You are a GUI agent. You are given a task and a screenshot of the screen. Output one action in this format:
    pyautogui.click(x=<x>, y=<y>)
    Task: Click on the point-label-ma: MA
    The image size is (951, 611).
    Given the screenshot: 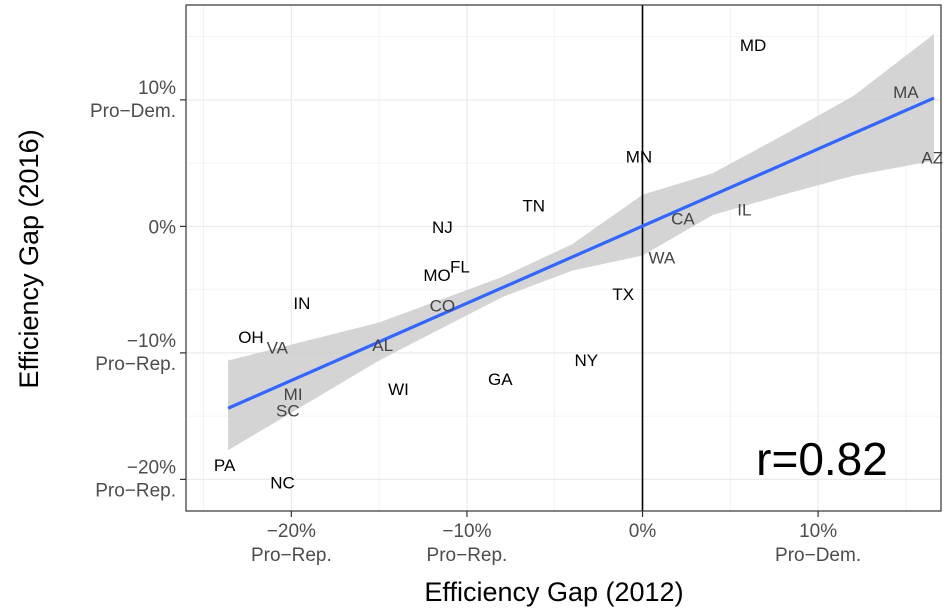 What is the action you would take?
    pyautogui.click(x=906, y=92)
    